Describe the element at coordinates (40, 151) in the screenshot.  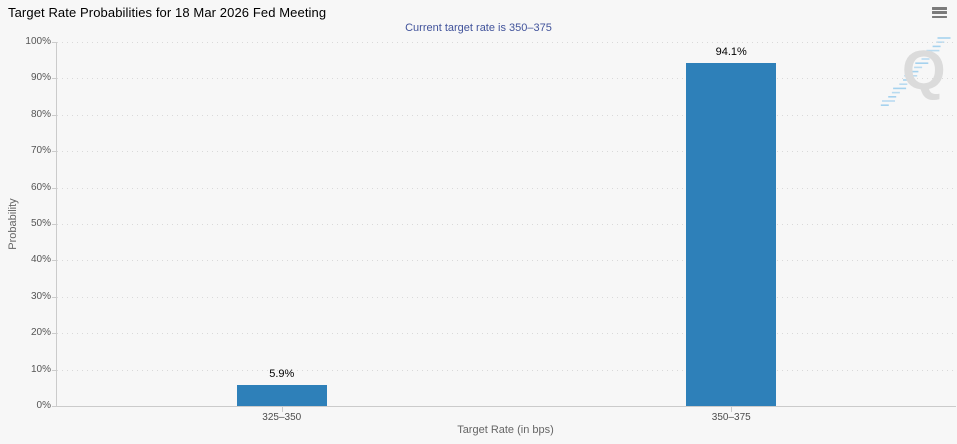
I see `y-axis-label: 70%` at that location.